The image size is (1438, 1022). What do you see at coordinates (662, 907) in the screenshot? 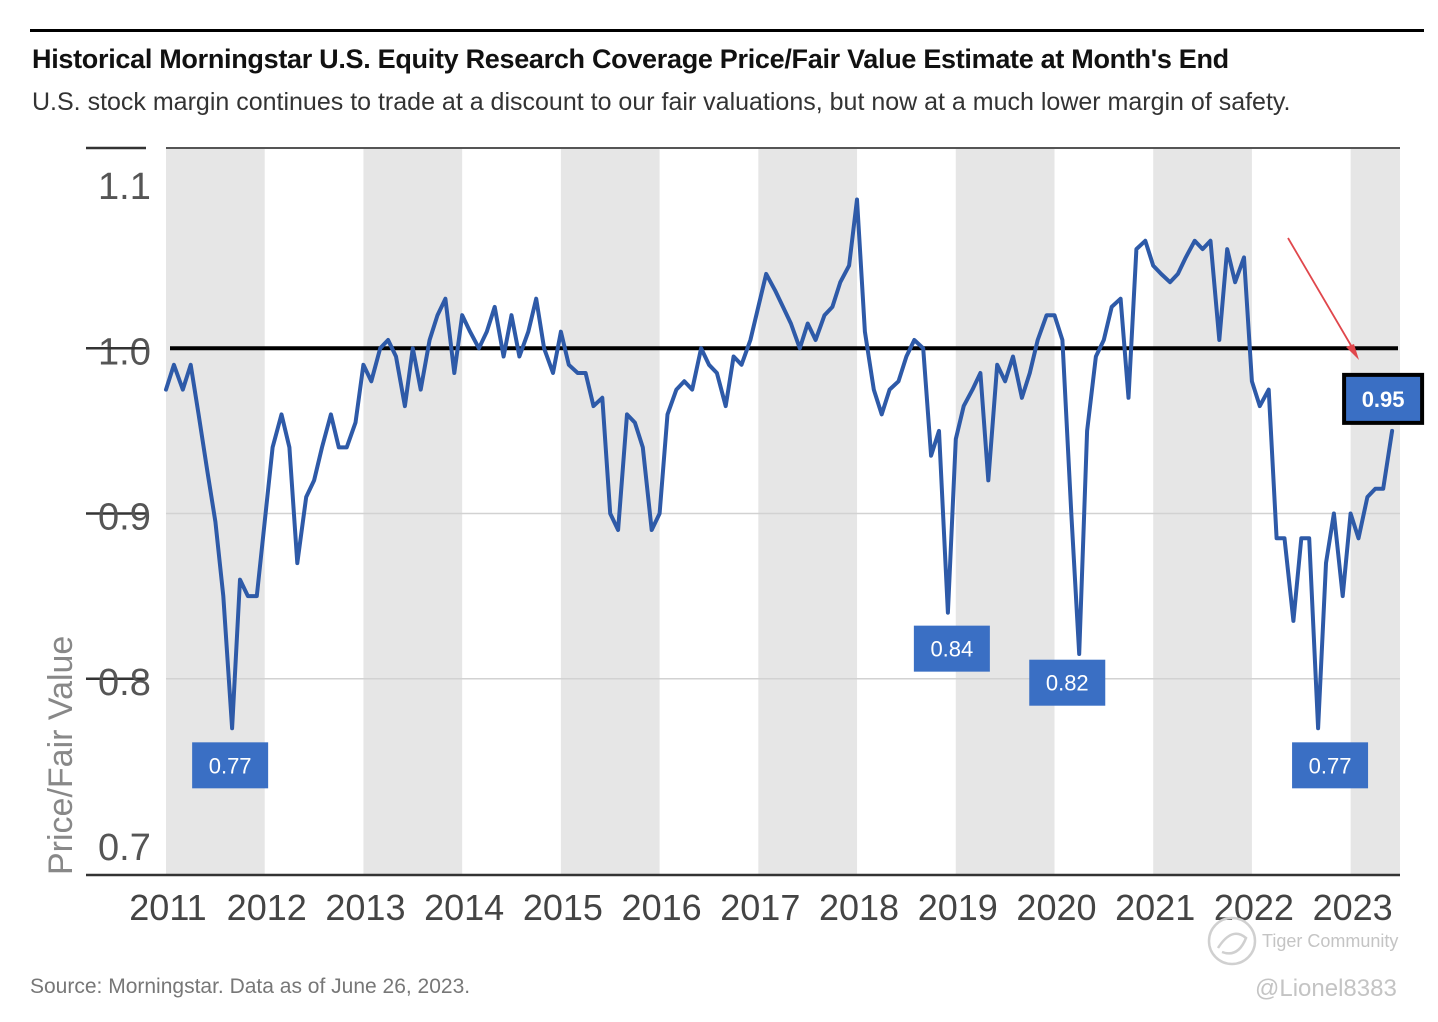
I see `x-tick-label-2016: 2016` at bounding box center [662, 907].